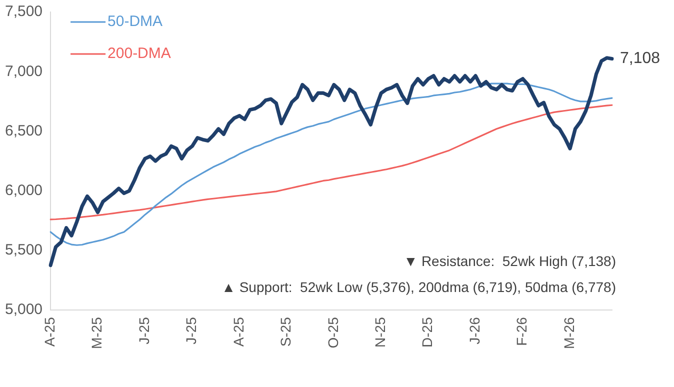 The height and width of the screenshot is (387, 674). I want to click on annotation: ▼ Resistance: 52wk High (7,138), so click(510, 260).